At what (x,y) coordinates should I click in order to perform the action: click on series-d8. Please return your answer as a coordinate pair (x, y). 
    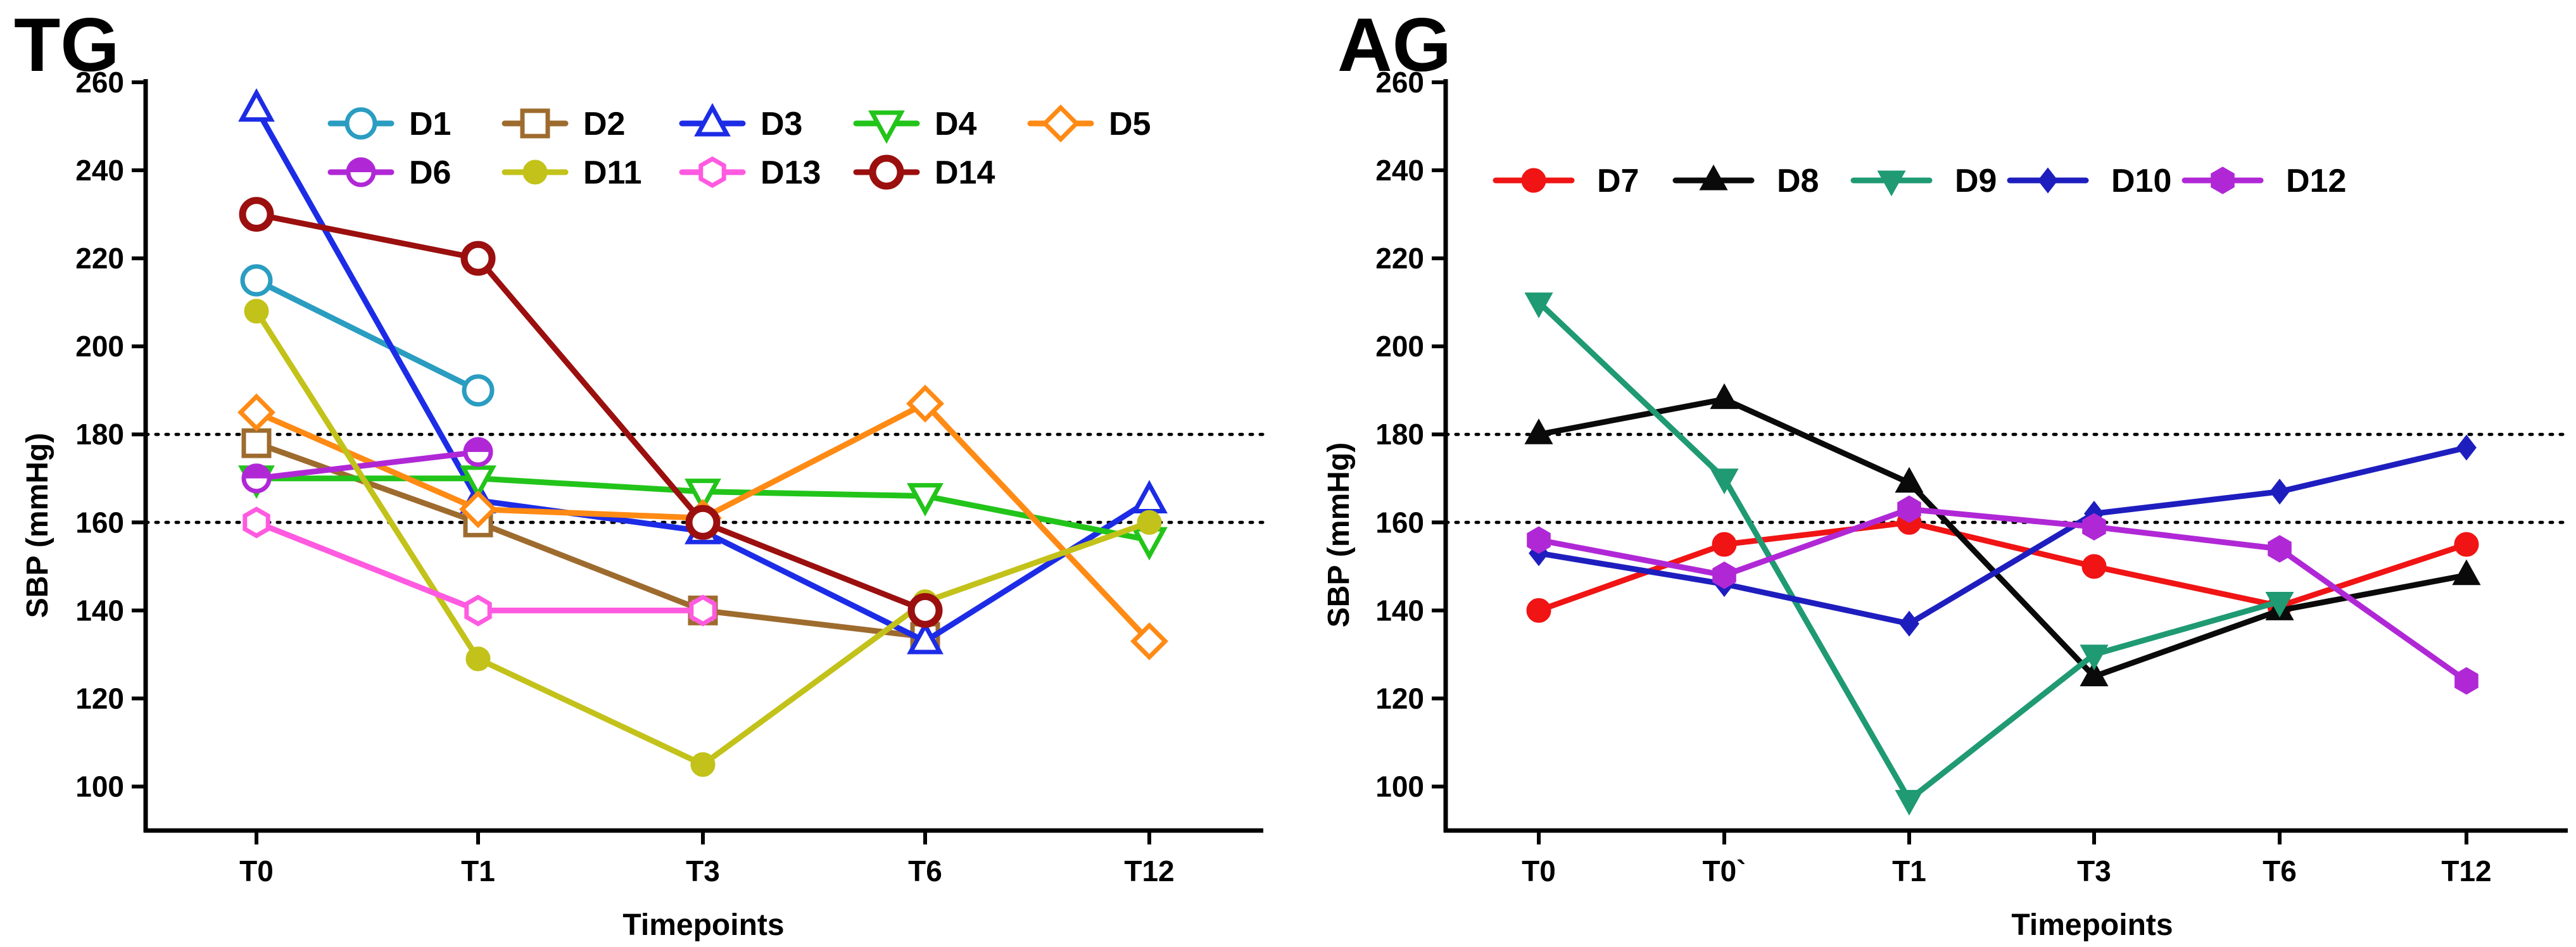
    Looking at the image, I should click on (2003, 535).